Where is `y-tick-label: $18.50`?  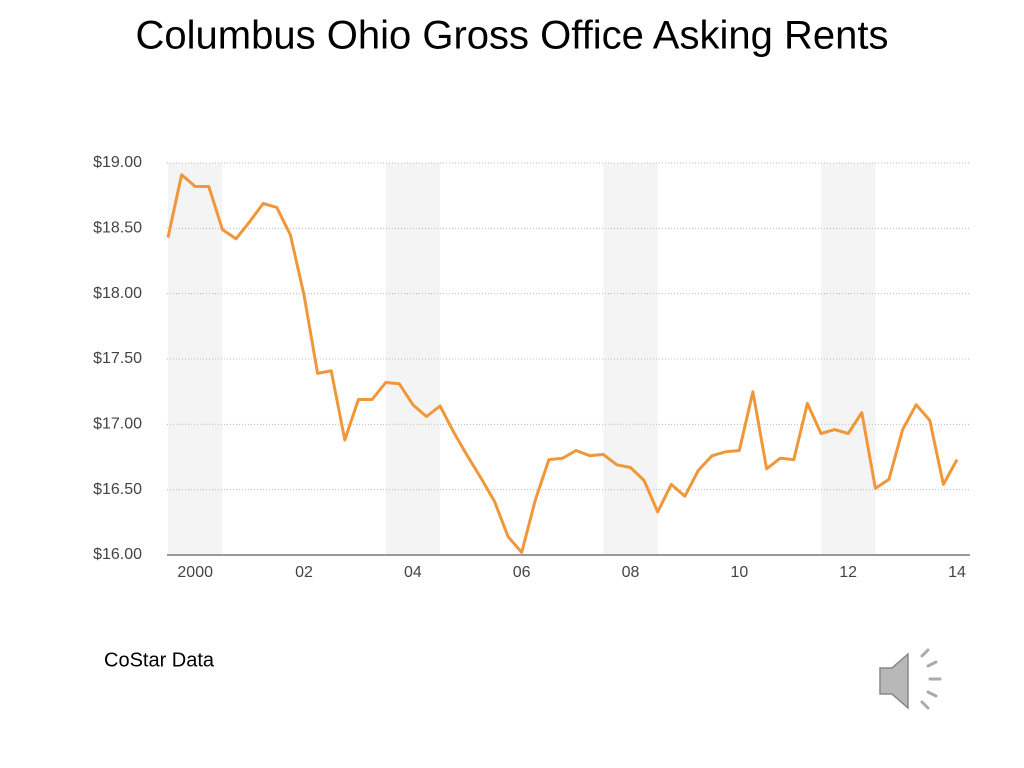 y-tick-label: $18.50 is located at coordinates (117, 228).